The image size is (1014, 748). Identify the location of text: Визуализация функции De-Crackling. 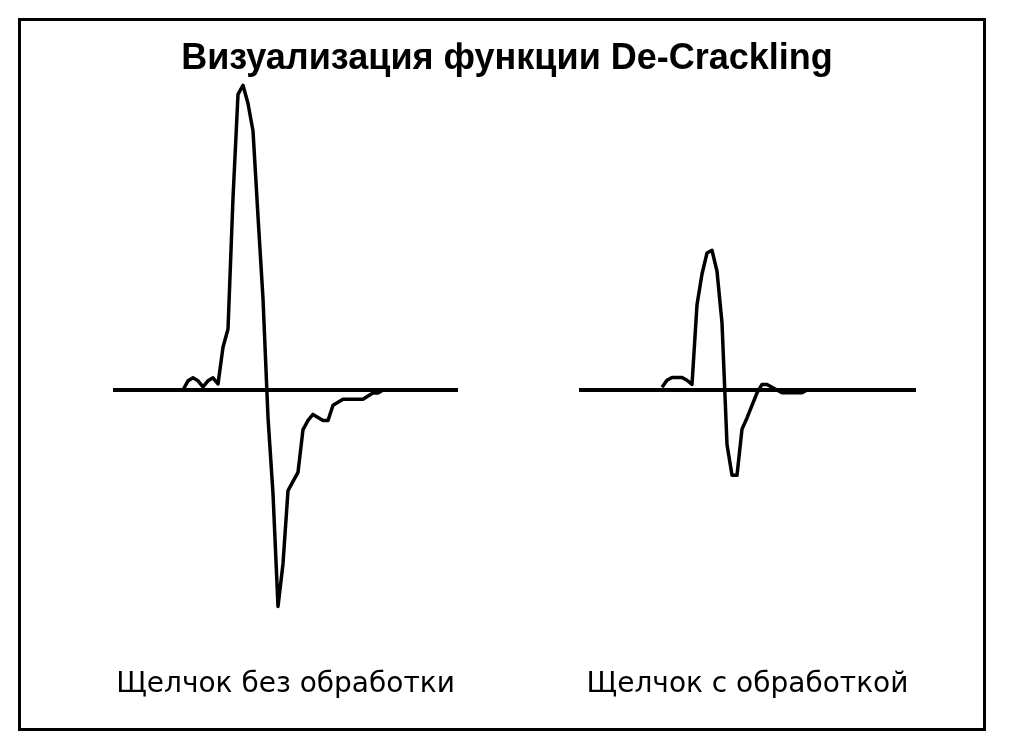
(507, 57).